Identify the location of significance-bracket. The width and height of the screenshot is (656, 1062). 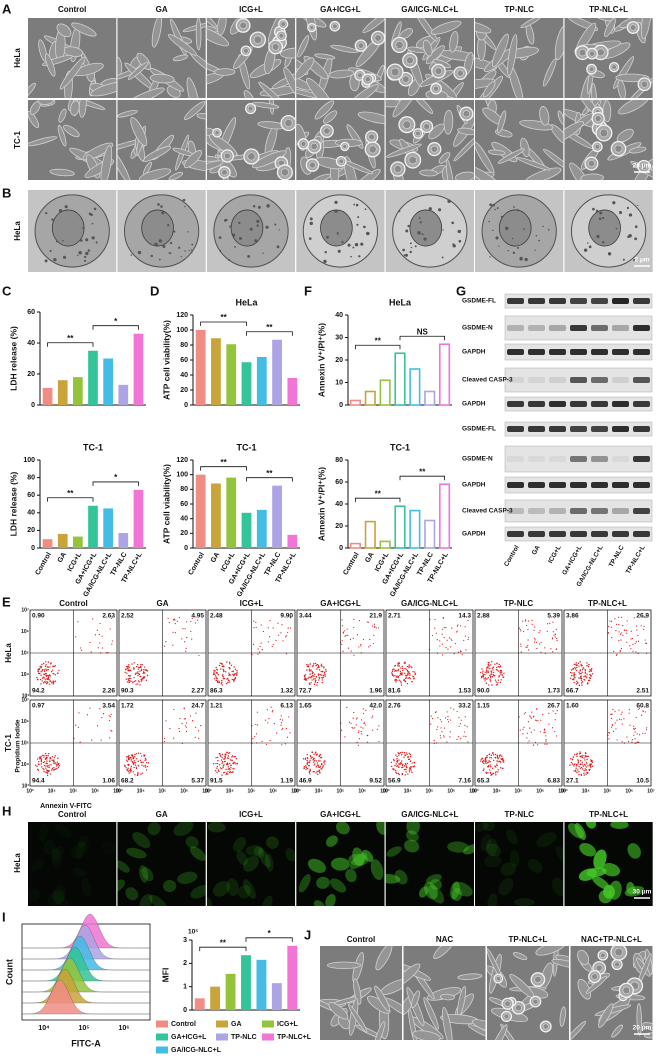
(223, 323).